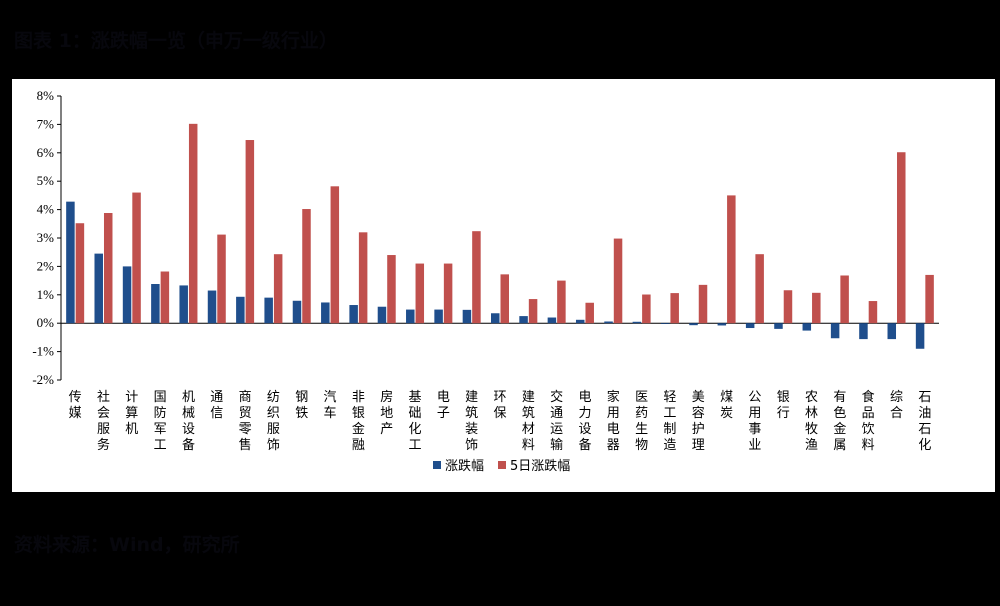  What do you see at coordinates (698, 421) in the screenshot?
I see `category-label-23: 美容护理` at bounding box center [698, 421].